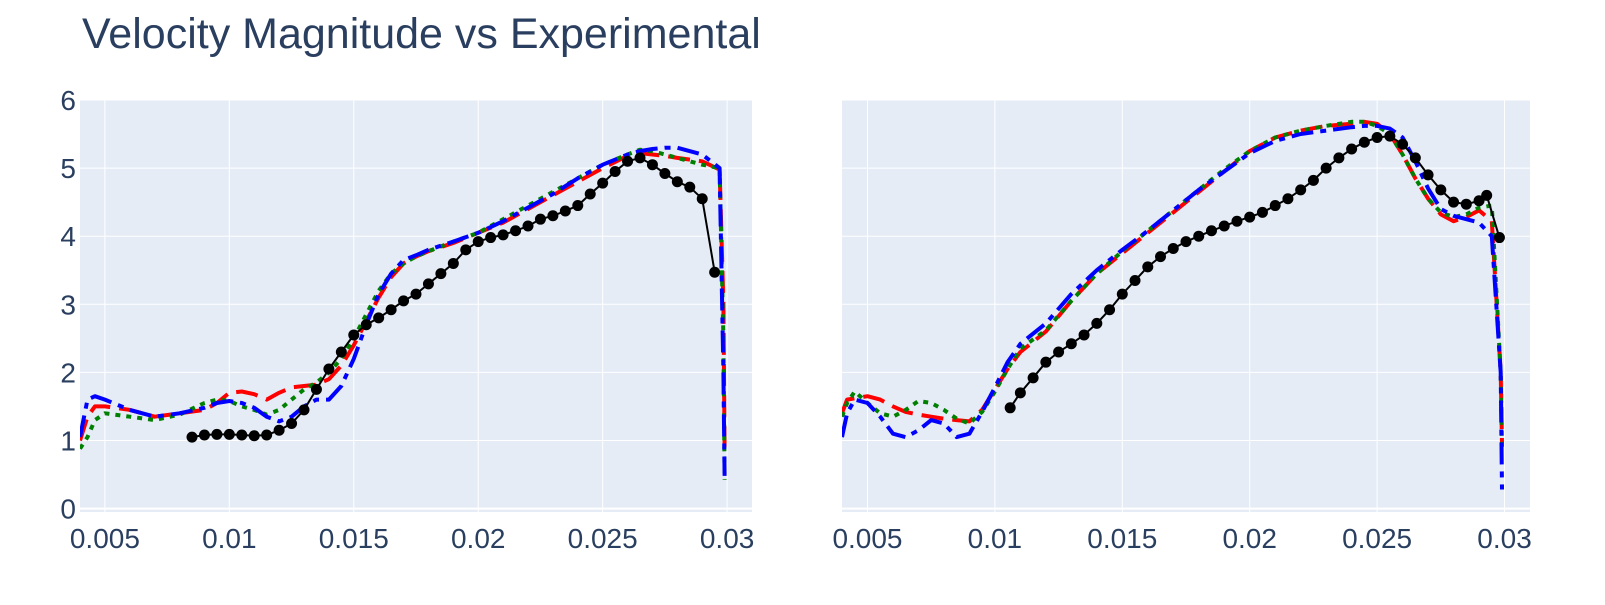 This screenshot has height=605, width=1605. What do you see at coordinates (867, 538) in the screenshot?
I see `x-tick-label: 0.005` at bounding box center [867, 538].